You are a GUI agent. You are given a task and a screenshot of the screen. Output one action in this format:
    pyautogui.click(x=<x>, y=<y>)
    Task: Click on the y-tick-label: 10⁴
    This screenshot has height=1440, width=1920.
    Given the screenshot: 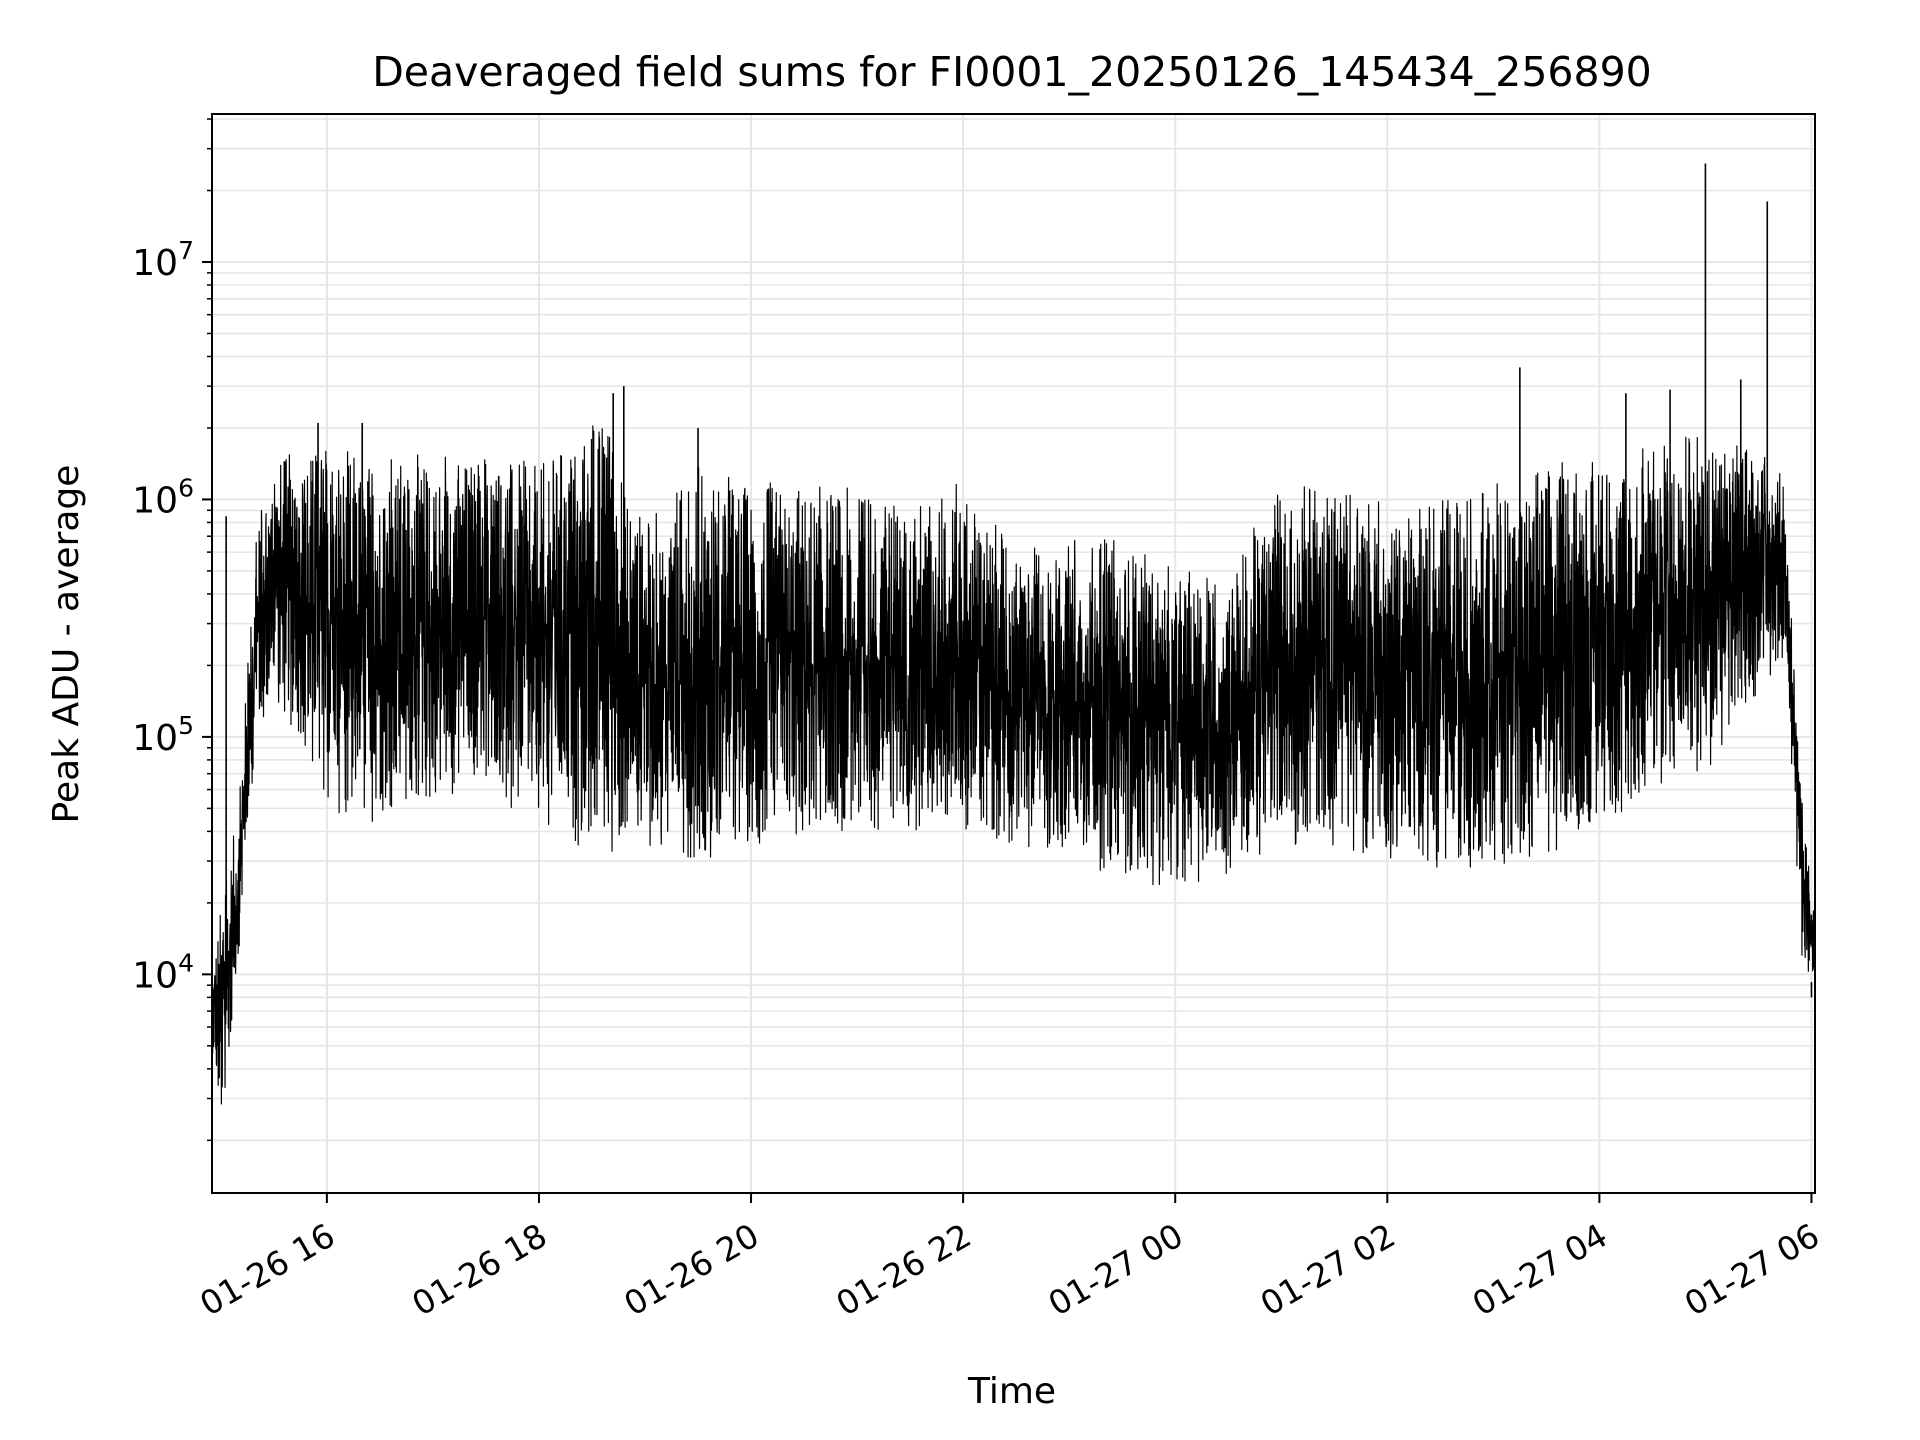 What is the action you would take?
    pyautogui.click(x=163, y=972)
    